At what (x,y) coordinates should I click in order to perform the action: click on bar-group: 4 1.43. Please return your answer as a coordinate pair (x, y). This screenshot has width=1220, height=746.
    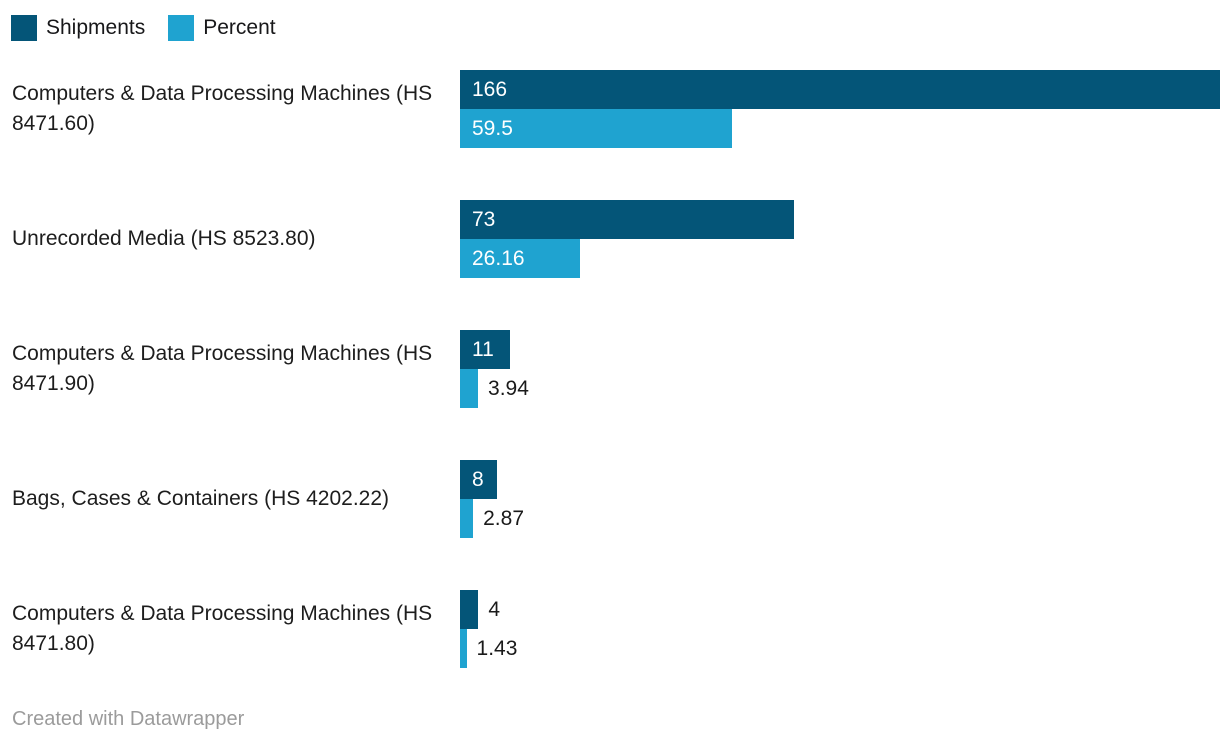
    Looking at the image, I should click on (840, 629).